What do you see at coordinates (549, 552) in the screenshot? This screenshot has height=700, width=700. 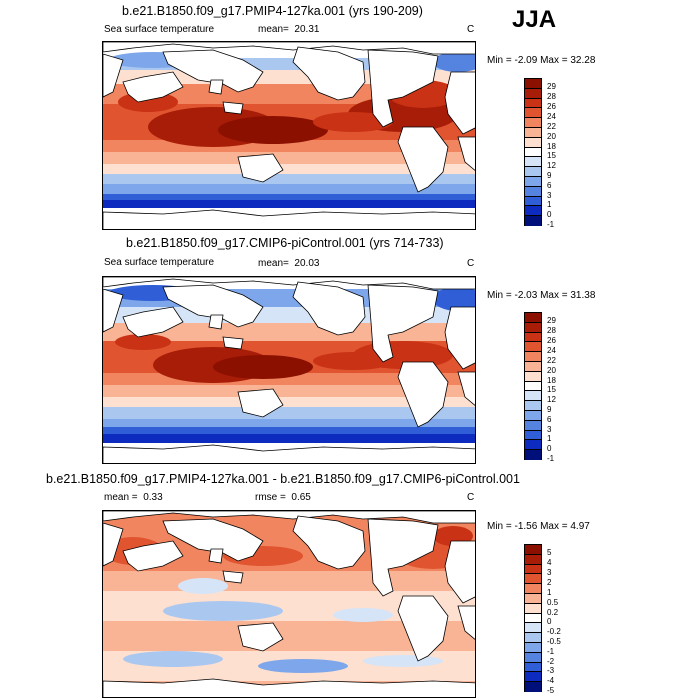 I see `panel-3-tick-0: 5` at bounding box center [549, 552].